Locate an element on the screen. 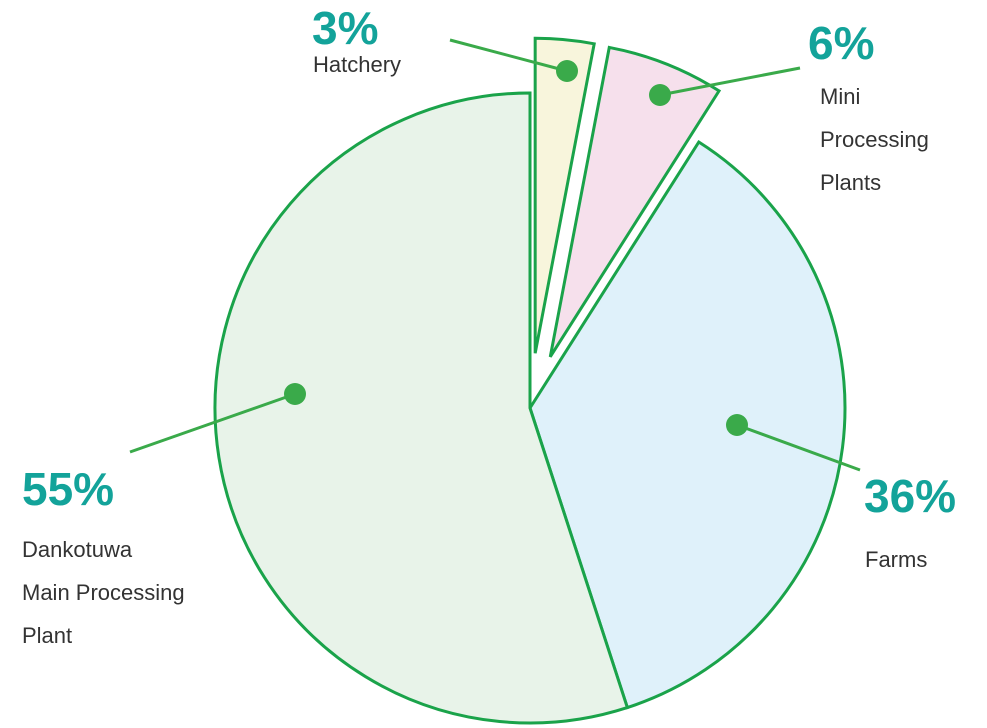 Image resolution: width=987 pixels, height=728 pixels. category-label: Farms is located at coordinates (896, 559).